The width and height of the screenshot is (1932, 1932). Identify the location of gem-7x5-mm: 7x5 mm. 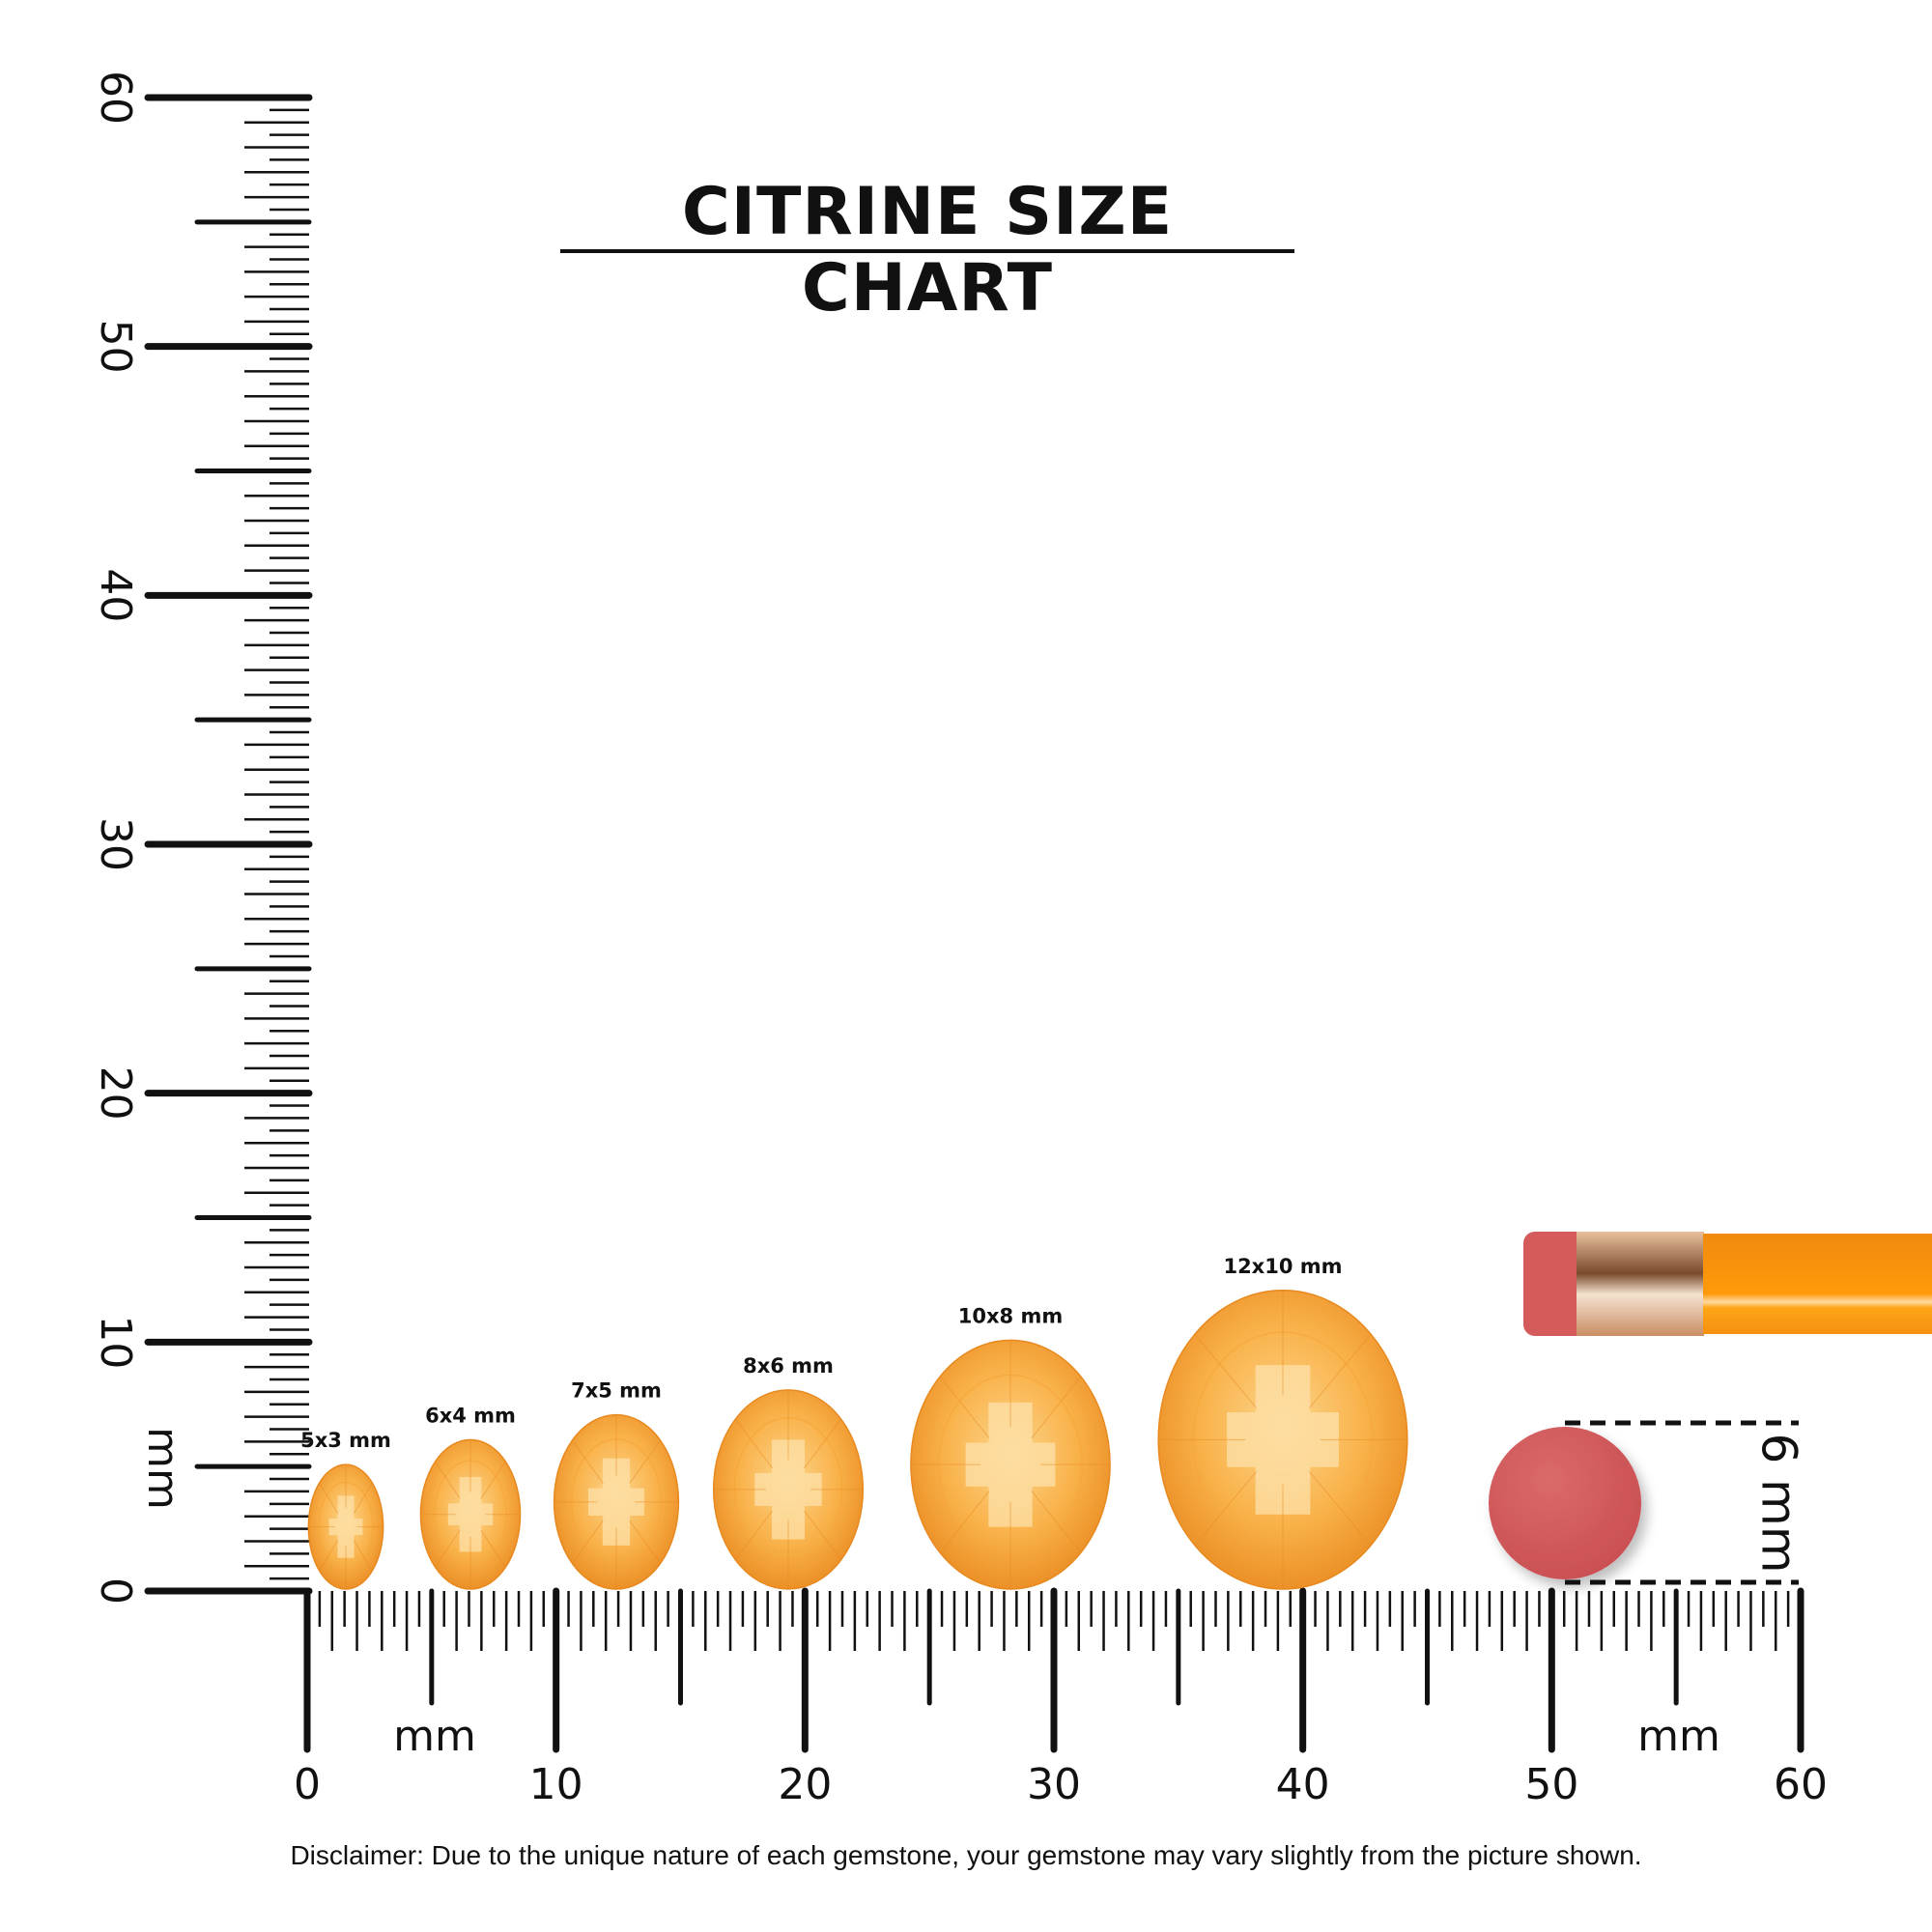
(616, 1484).